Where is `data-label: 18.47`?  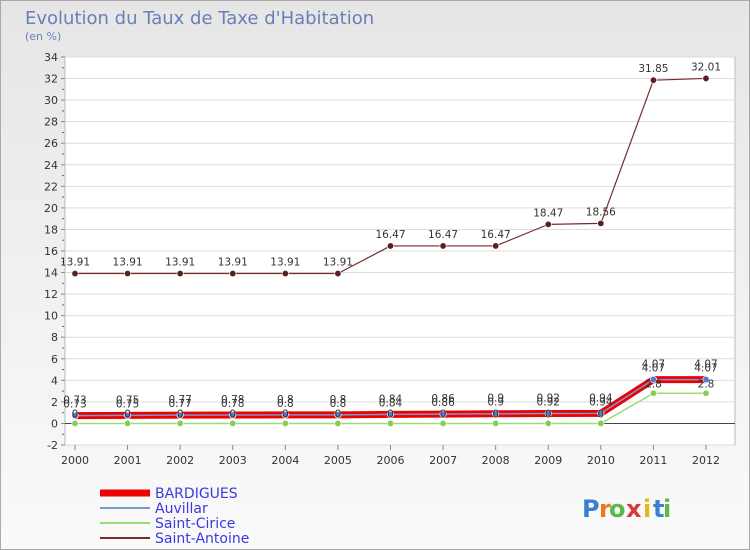
data-label: 18.47 is located at coordinates (548, 213).